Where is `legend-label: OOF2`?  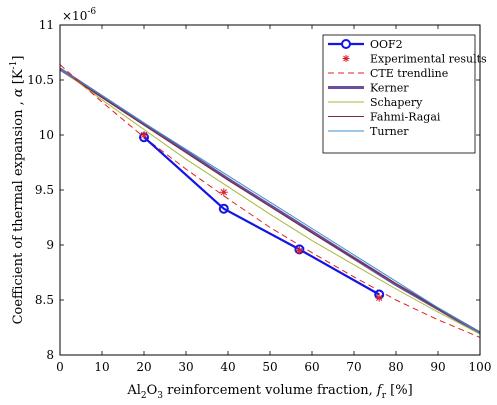 legend-label: OOF2 is located at coordinates (386, 44).